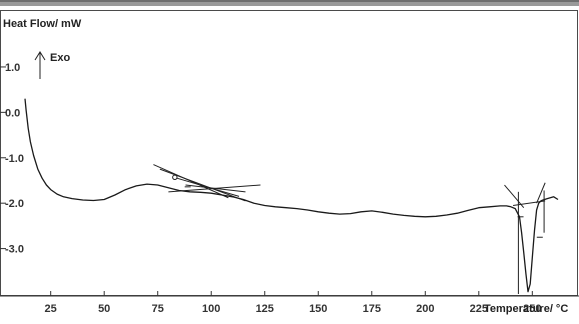  Describe the element at coordinates (12, 113) in the screenshot. I see `y-tick-label: 0.0` at that location.